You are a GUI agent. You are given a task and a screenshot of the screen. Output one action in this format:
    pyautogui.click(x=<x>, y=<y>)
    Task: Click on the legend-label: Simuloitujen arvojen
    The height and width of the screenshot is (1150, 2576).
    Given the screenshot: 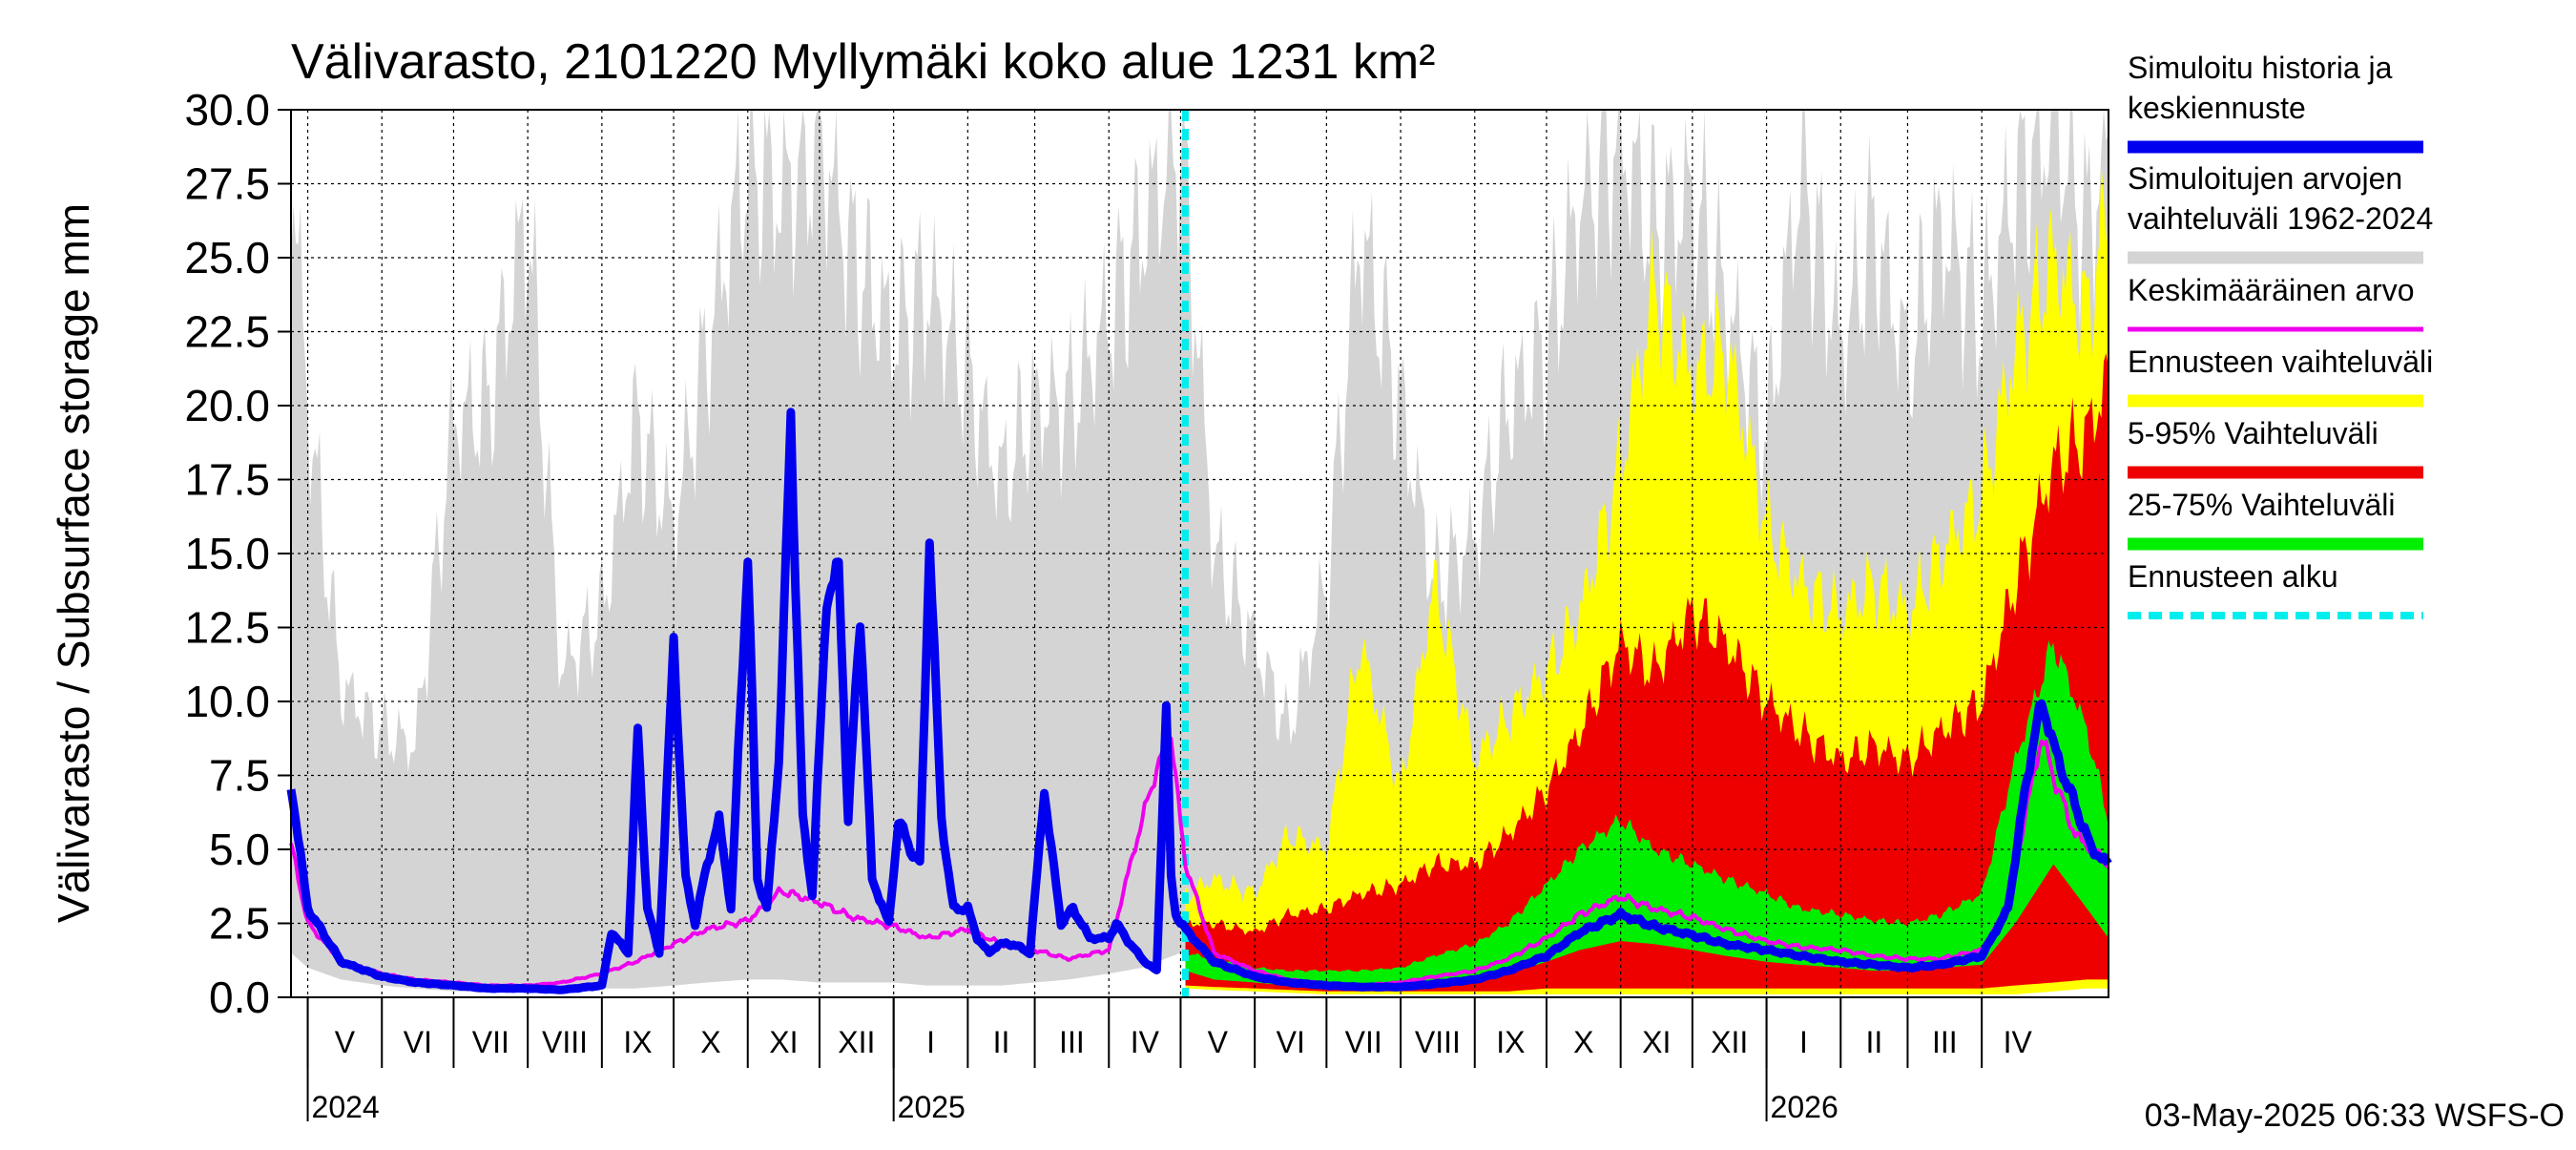 What is the action you would take?
    pyautogui.click(x=2265, y=178)
    